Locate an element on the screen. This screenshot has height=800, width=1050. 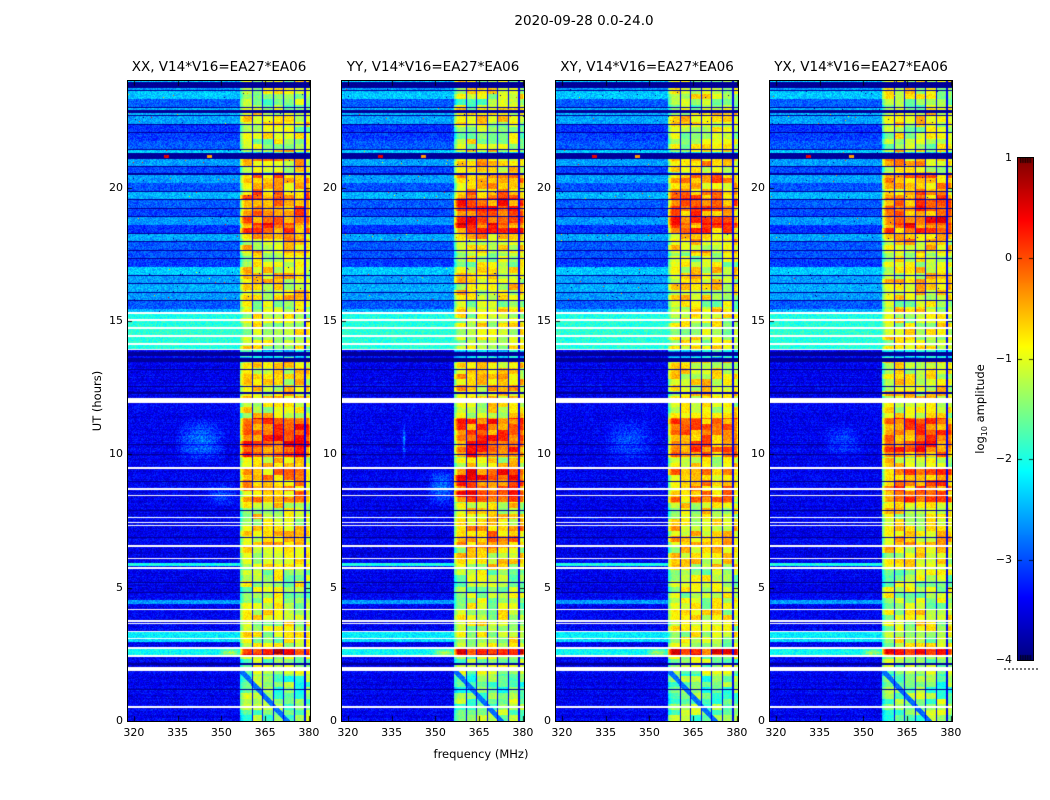
colorbar-label-suffix: amplitude is located at coordinates (979, 395).